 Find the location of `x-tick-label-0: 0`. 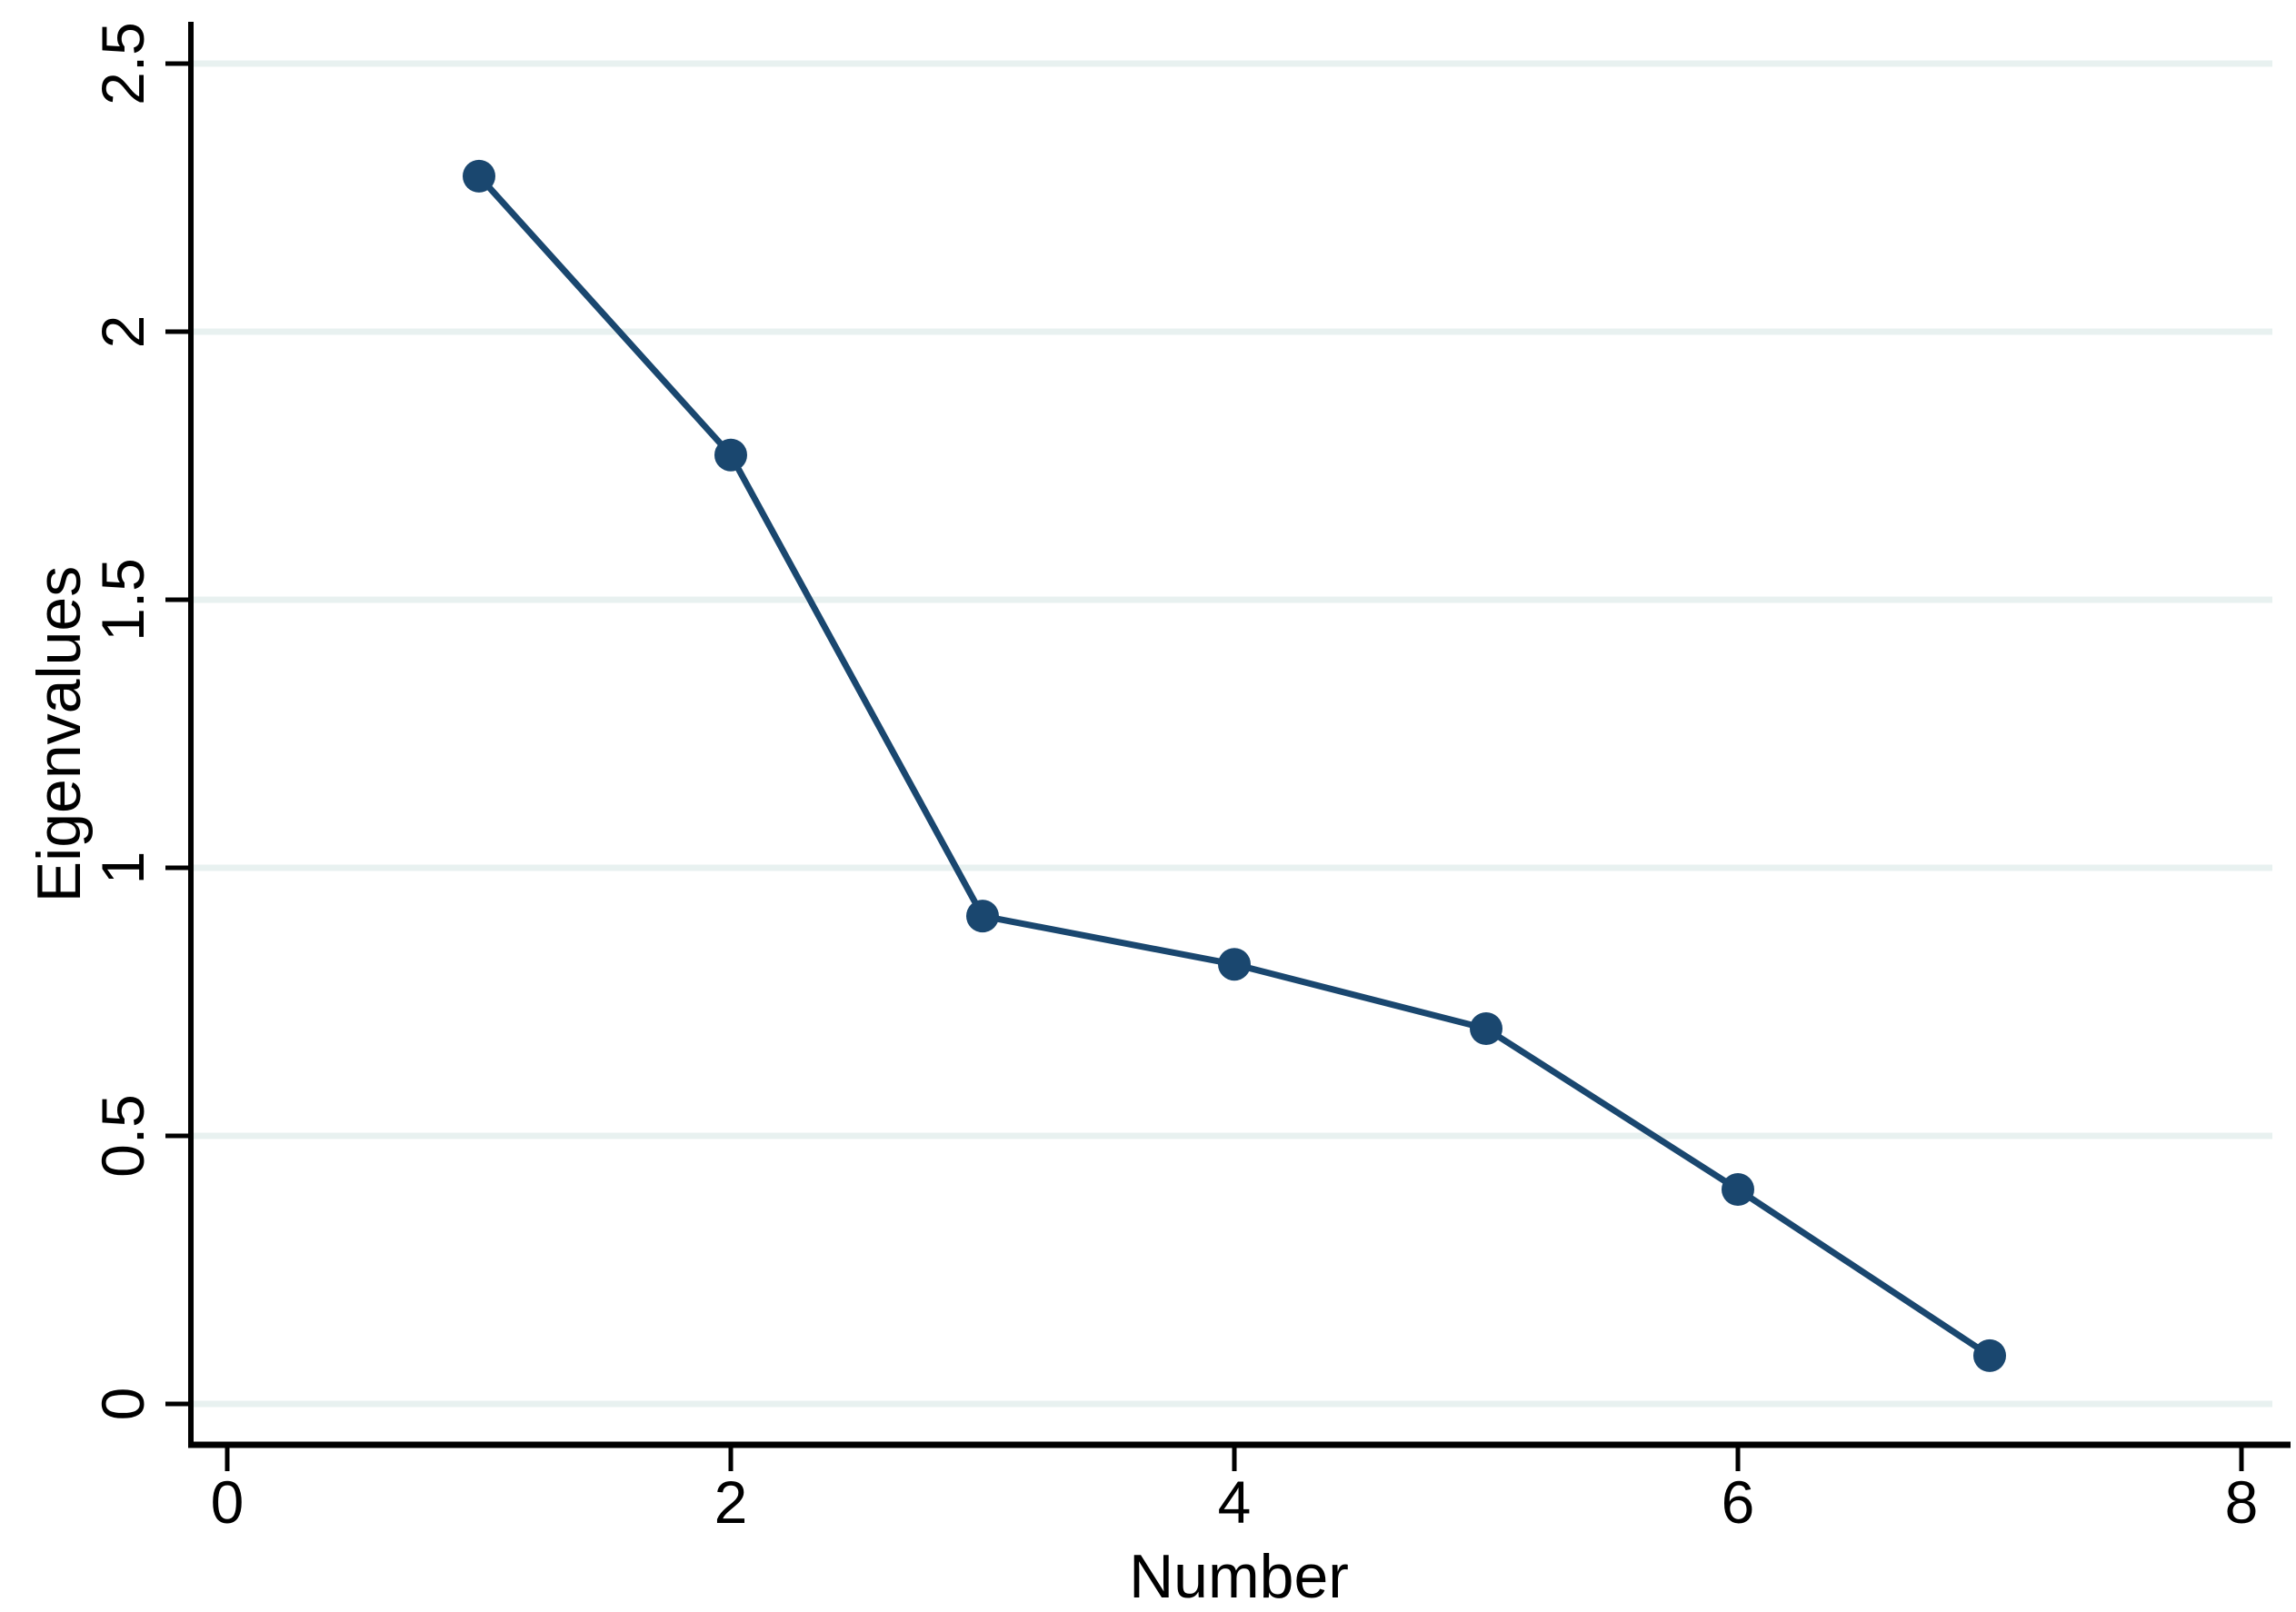

x-tick-label-0: 0 is located at coordinates (228, 1502).